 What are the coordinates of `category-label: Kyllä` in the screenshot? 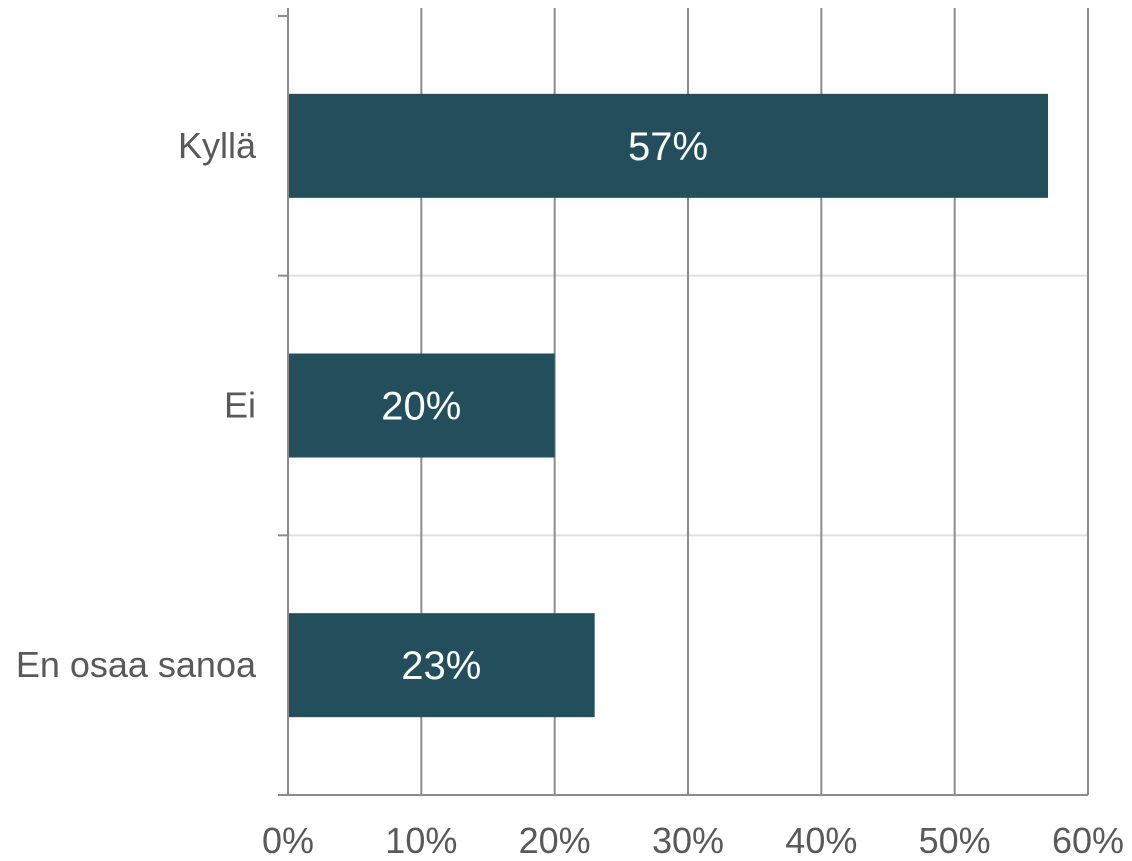 It's located at (217, 145).